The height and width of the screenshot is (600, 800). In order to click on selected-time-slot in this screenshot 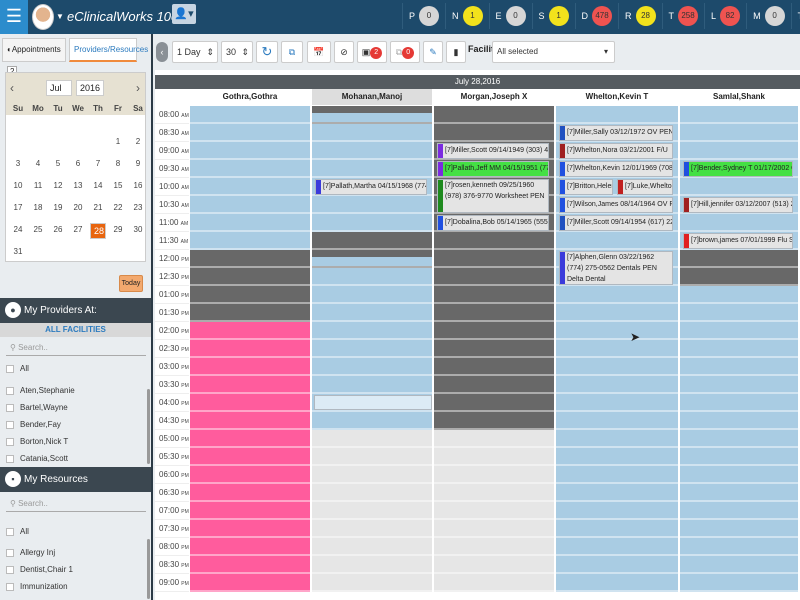, I will do `click(373, 402)`.